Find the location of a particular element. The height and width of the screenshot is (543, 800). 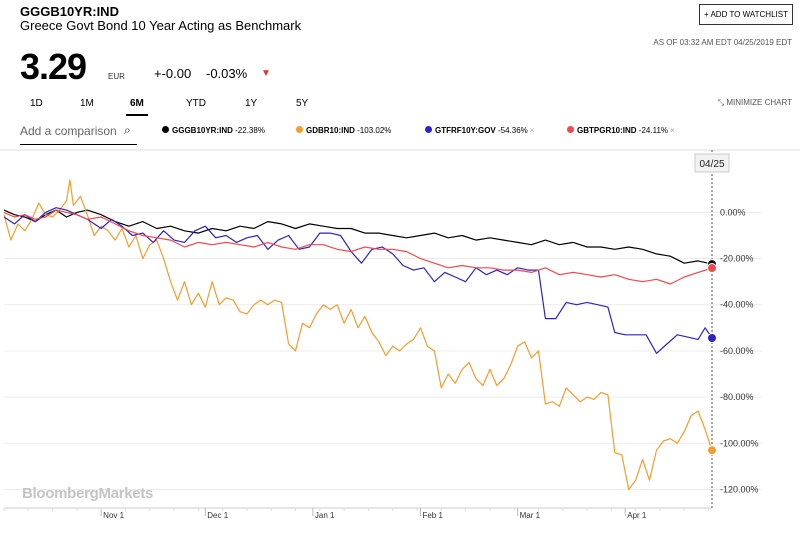

active-tab-indicator is located at coordinates (137, 115).